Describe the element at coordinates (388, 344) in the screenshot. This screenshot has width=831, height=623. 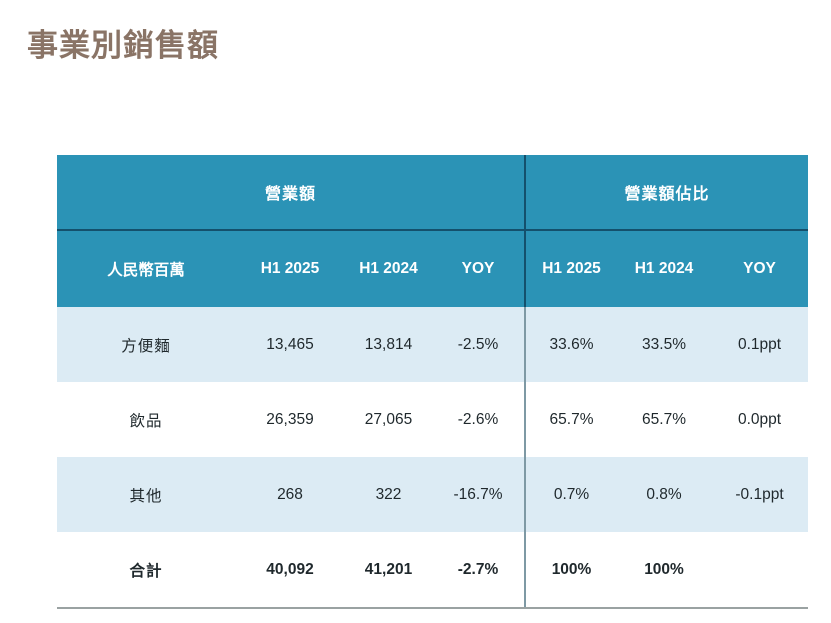
I see `cell-revenue-h1-2024: 13,814` at that location.